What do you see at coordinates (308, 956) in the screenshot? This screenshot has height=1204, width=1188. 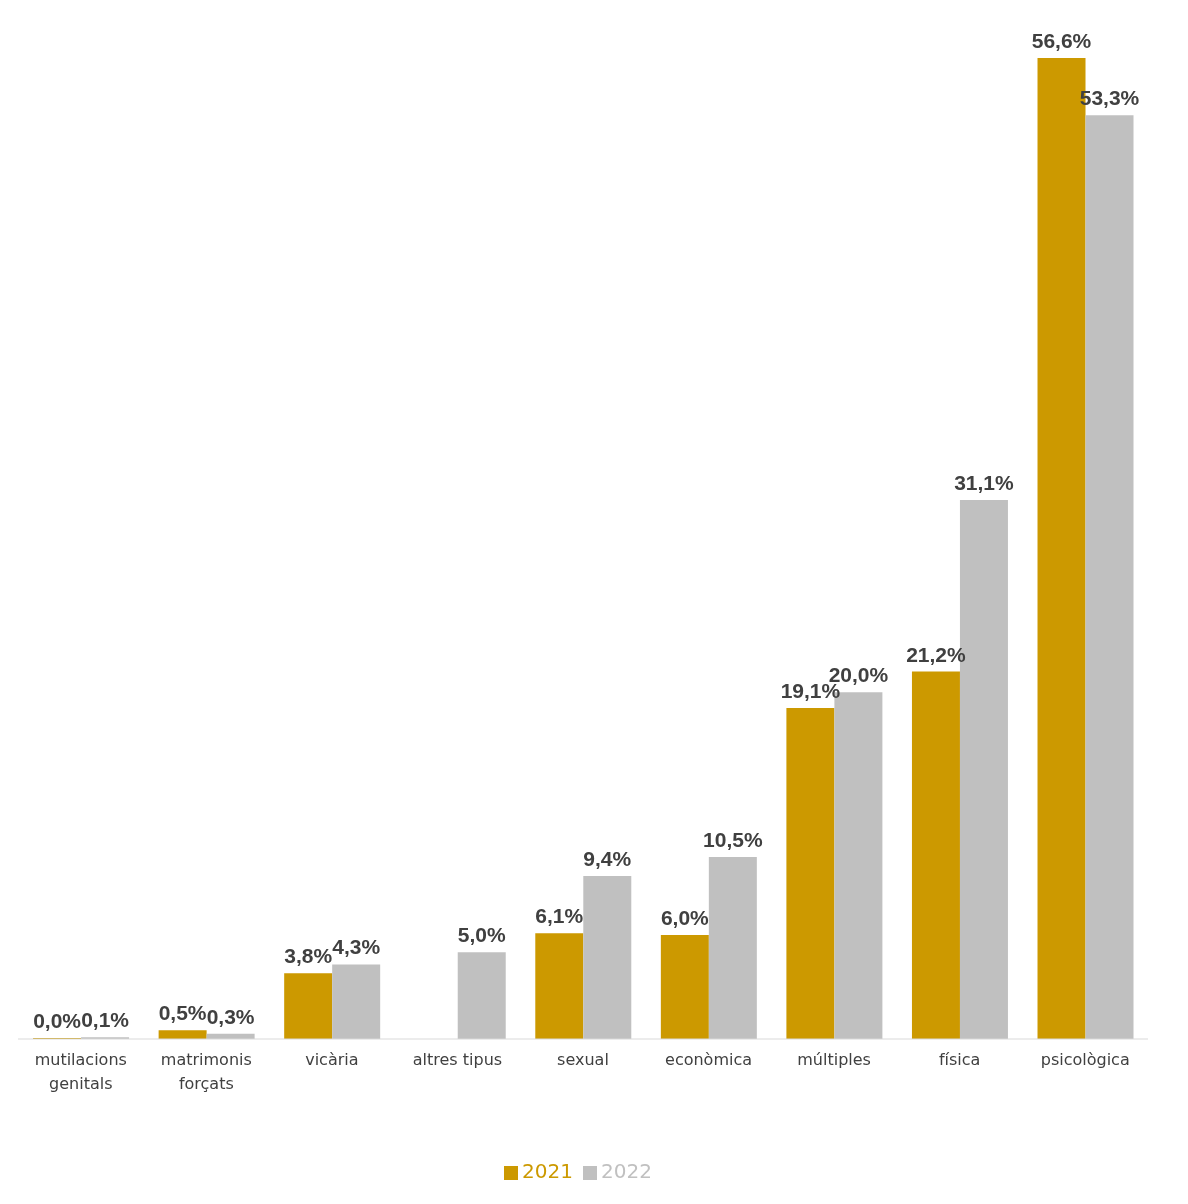 I see `data-label: 3,8%` at bounding box center [308, 956].